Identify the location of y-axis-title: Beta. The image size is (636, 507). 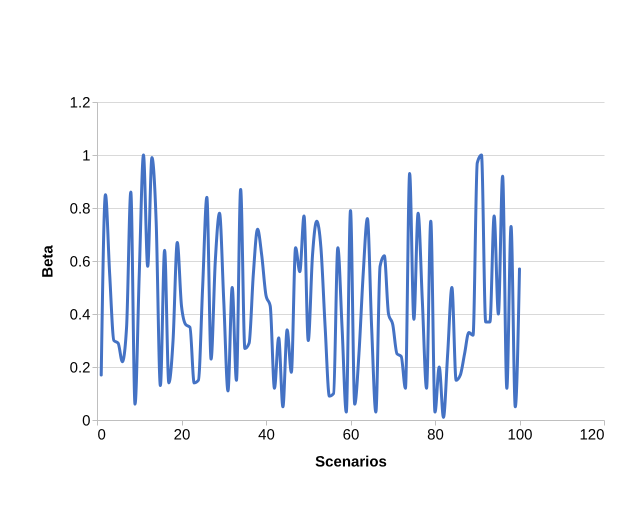
(48, 261).